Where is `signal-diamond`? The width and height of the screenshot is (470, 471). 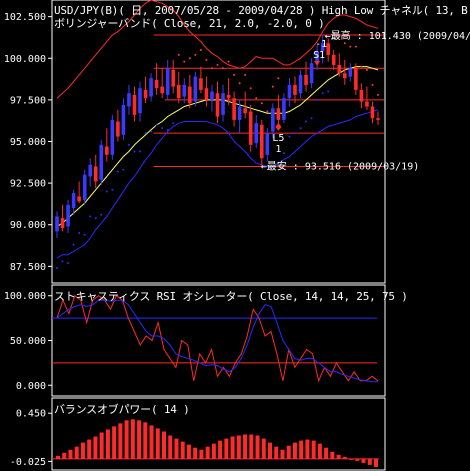
signal-diamond is located at coordinates (278, 126).